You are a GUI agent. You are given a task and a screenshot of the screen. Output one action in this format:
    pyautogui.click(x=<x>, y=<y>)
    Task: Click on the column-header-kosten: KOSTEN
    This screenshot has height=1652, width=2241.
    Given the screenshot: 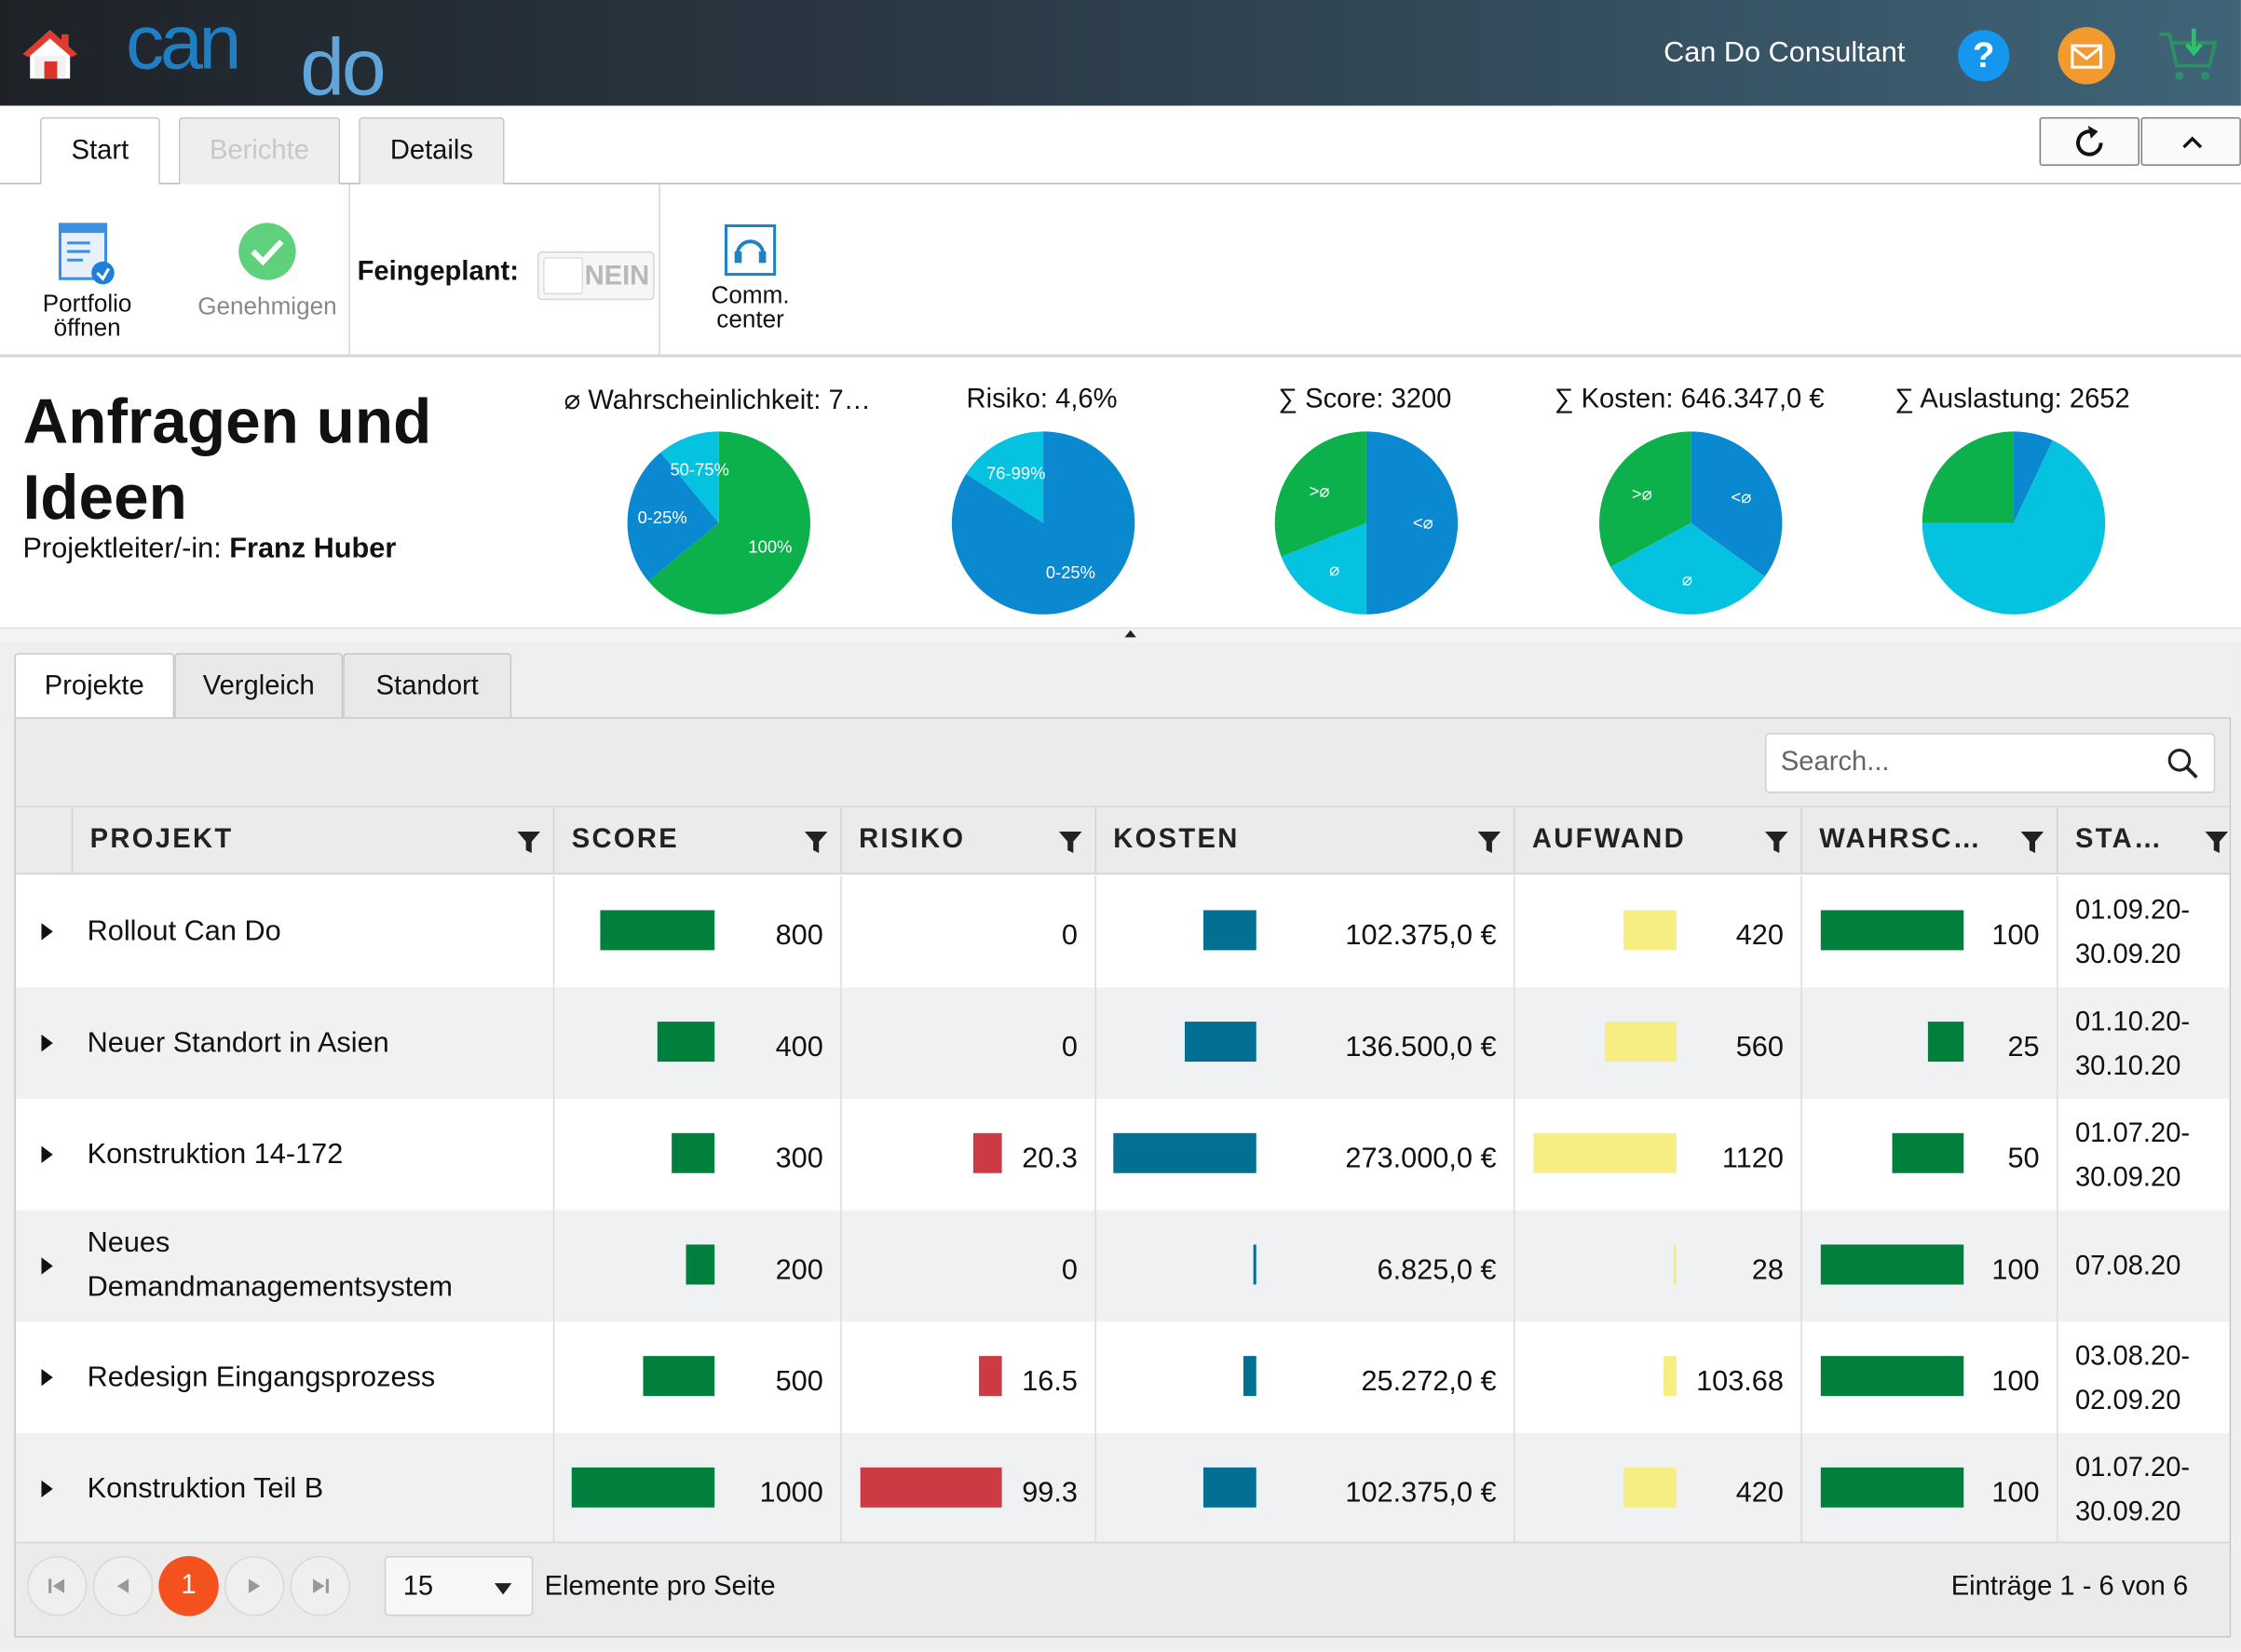 What is the action you would take?
    pyautogui.click(x=1304, y=840)
    